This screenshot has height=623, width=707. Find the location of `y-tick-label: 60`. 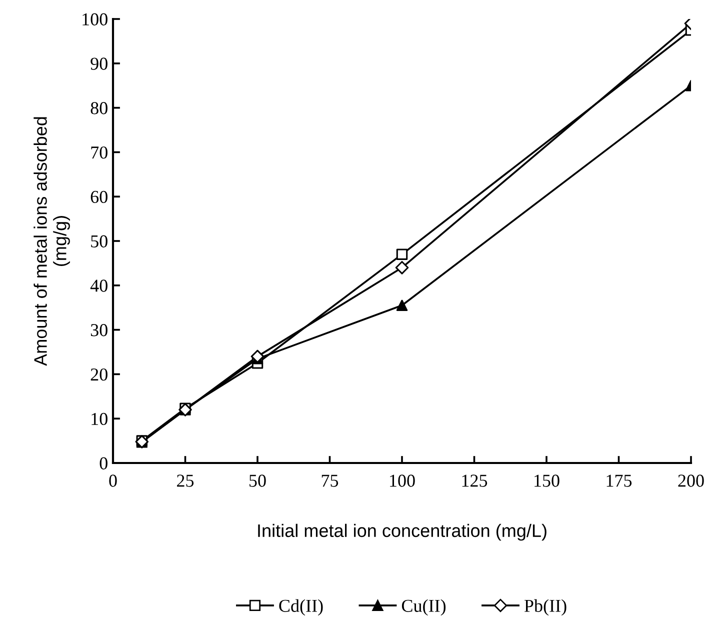

y-tick-label: 60 is located at coordinates (99, 197).